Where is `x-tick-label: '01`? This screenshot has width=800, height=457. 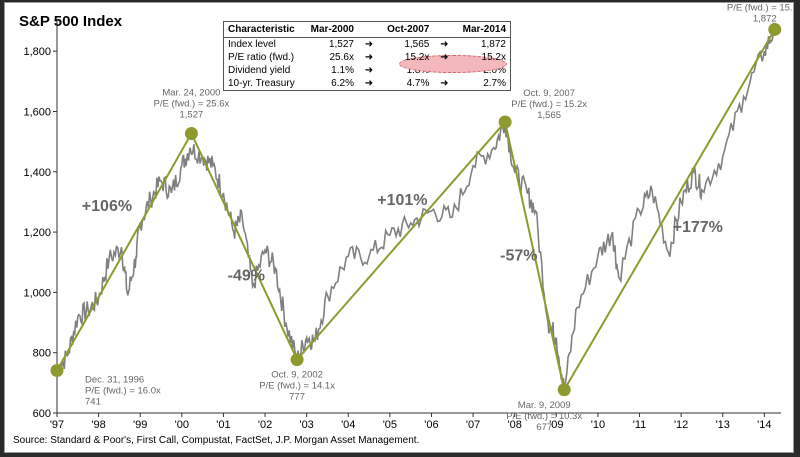
x-tick-label: '01 is located at coordinates (223, 425).